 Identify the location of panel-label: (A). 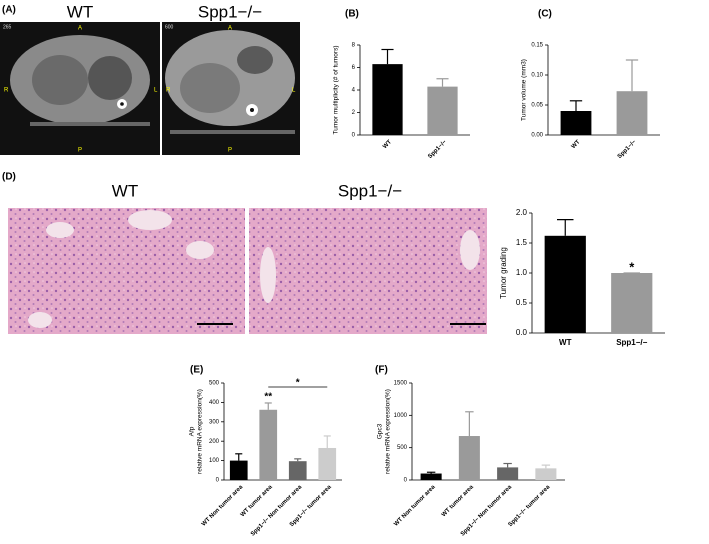
(9, 10).